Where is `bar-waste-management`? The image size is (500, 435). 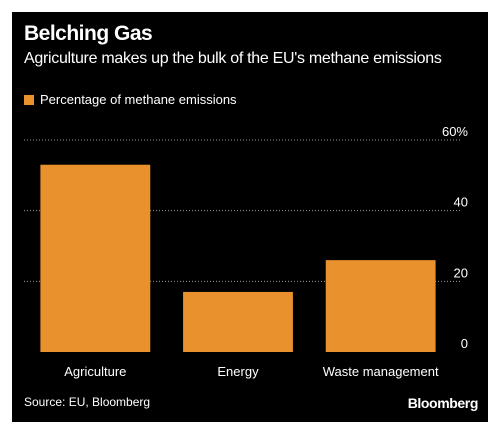 bar-waste-management is located at coordinates (380, 306).